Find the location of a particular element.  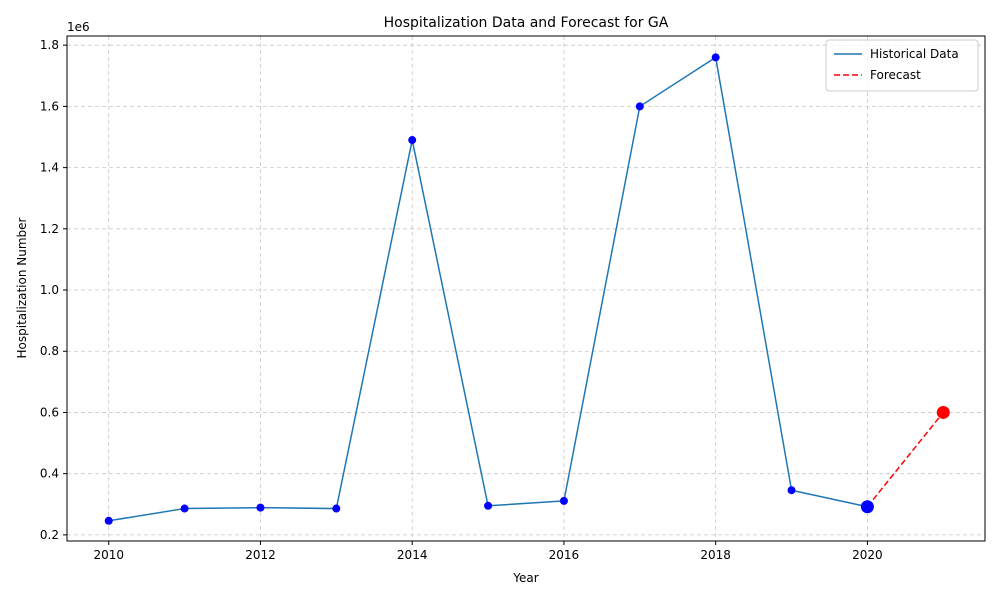

y-tick-label: 1.2 is located at coordinates (49, 229).